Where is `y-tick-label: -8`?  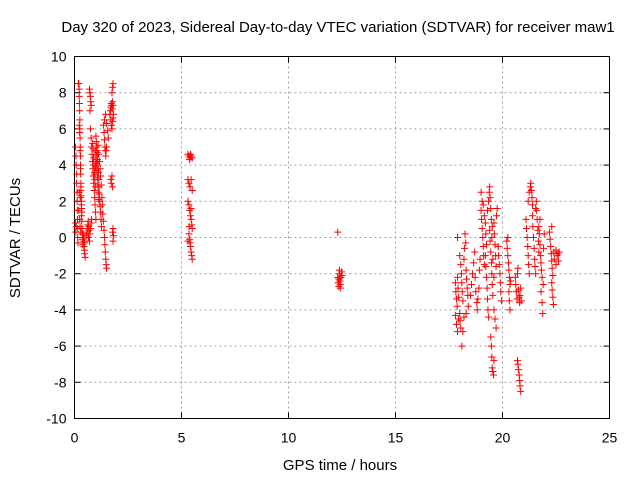
y-tick-label: -8 is located at coordinates (60, 382).